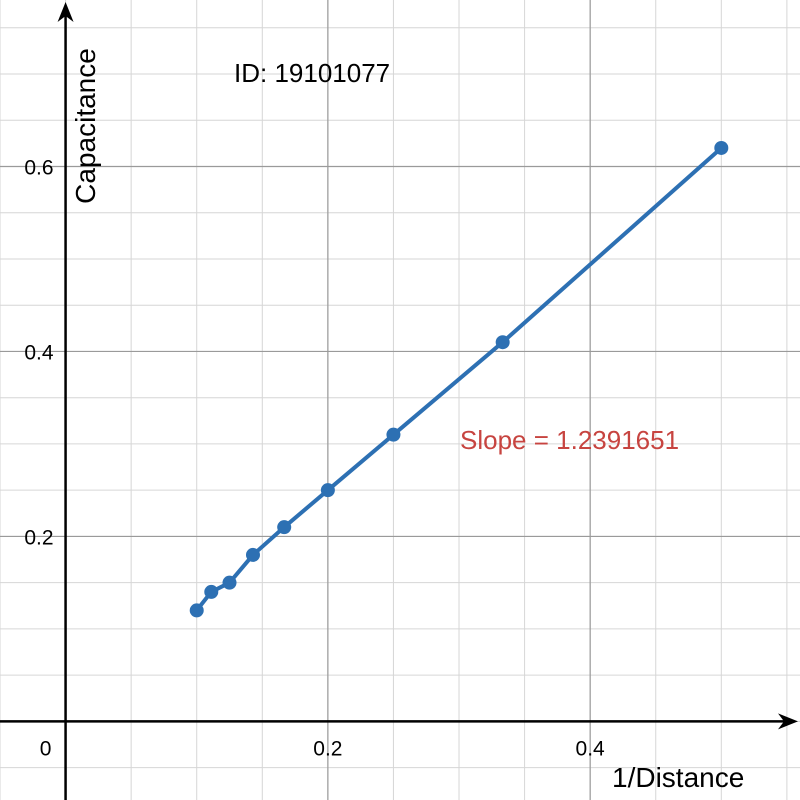 The height and width of the screenshot is (800, 800). What do you see at coordinates (38, 167) in the screenshot?
I see `y-tick-label: 0.6` at bounding box center [38, 167].